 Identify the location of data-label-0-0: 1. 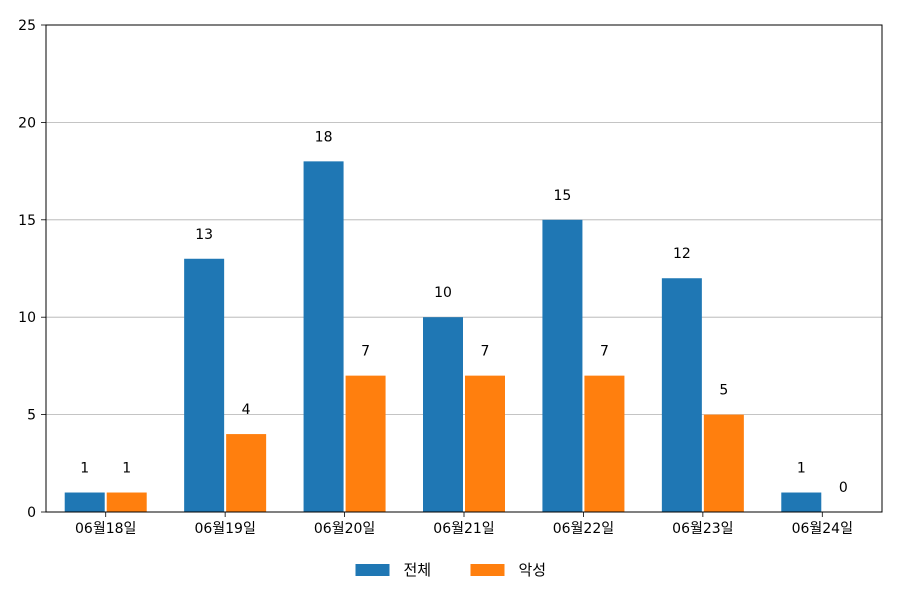
(84, 469).